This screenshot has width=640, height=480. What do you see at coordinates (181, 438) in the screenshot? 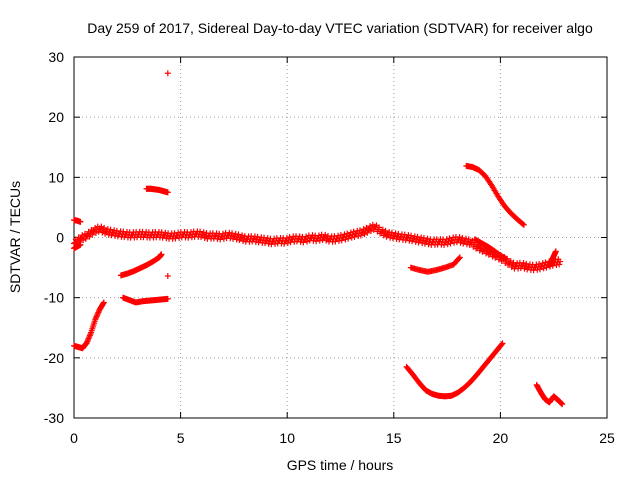
I see `x-tick-label: 5` at bounding box center [181, 438].